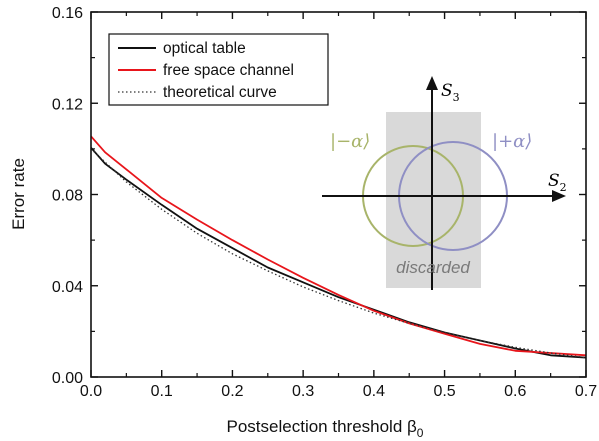  I want to click on legend-label-free-space: free space channel, so click(228, 70).